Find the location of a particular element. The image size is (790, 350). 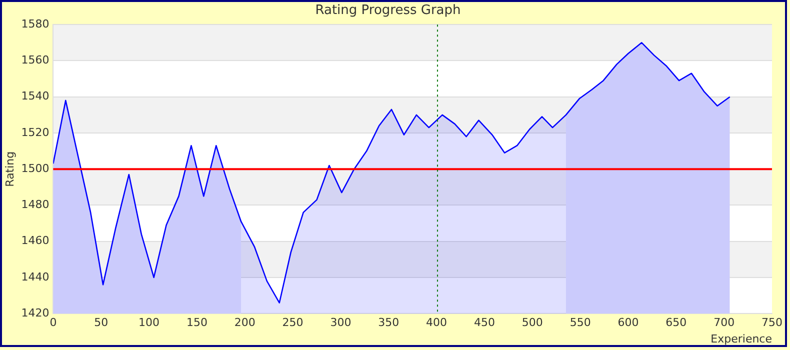

x-tick-label: 400 is located at coordinates (437, 323).